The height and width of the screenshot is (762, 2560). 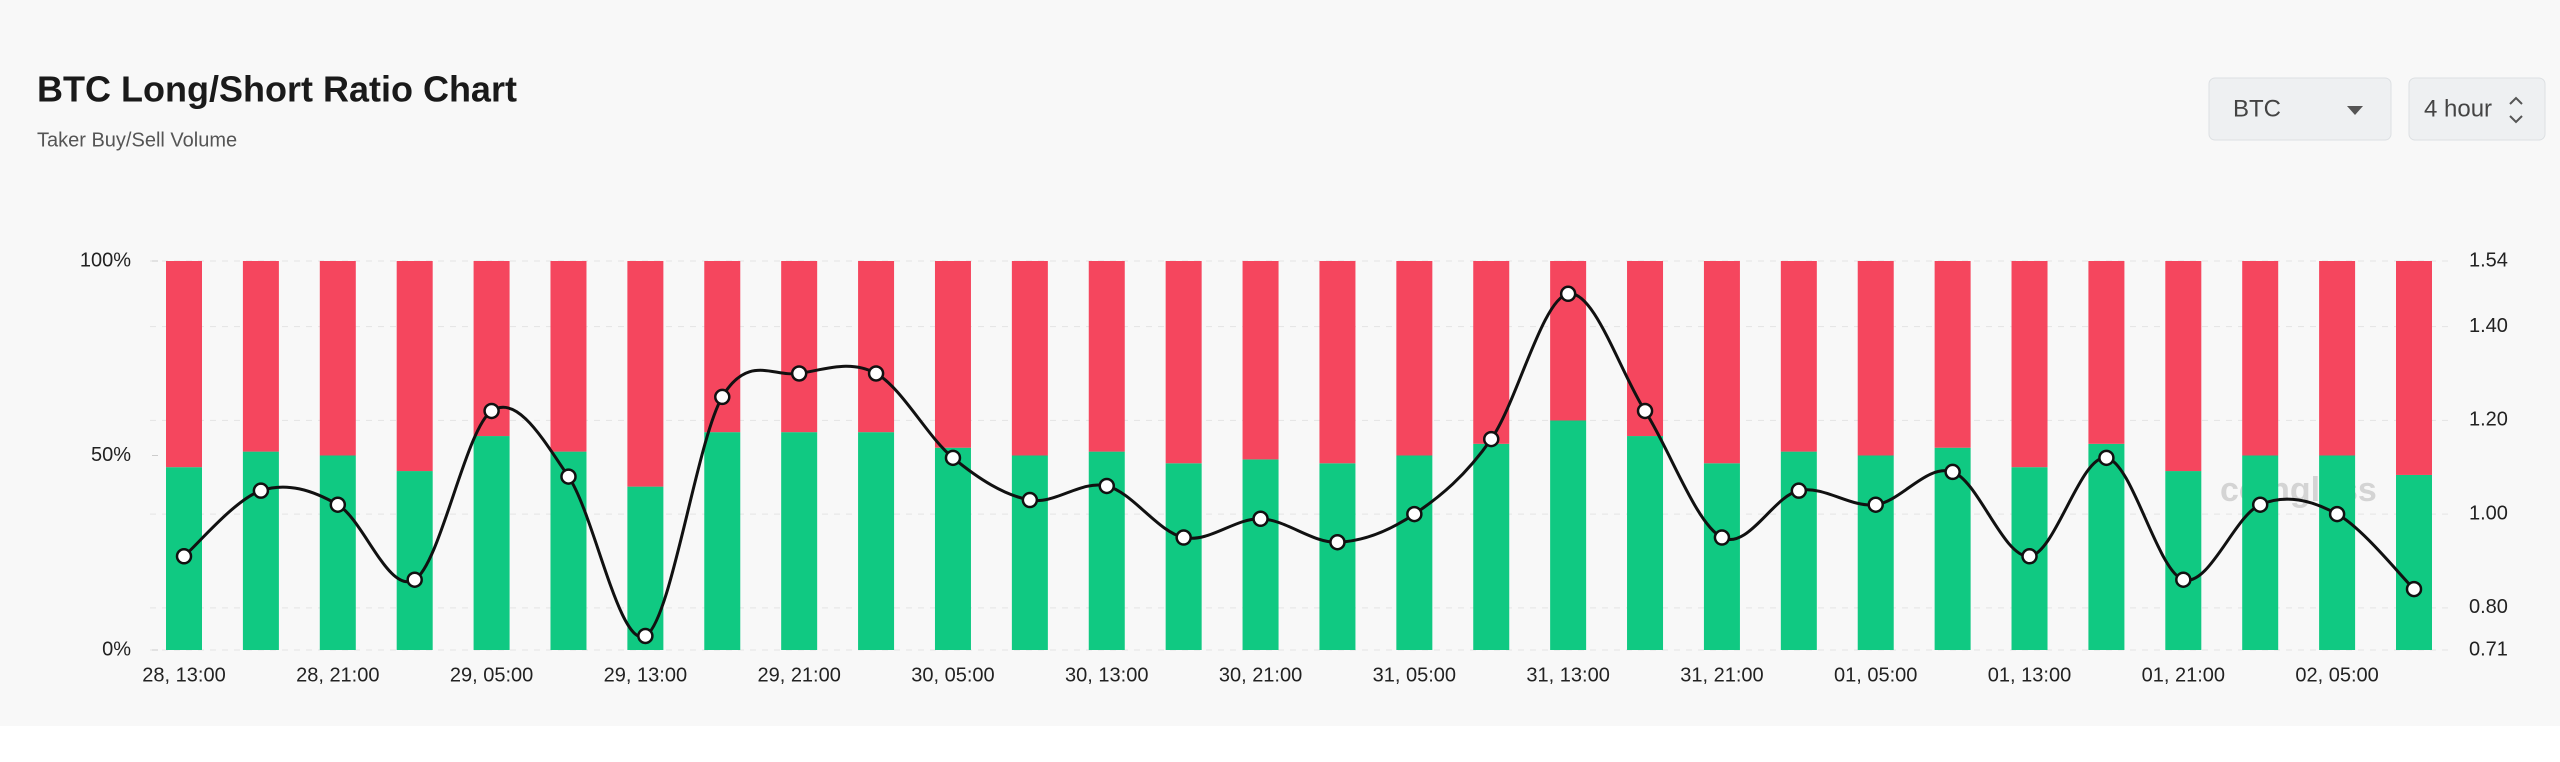 I want to click on x-tick-label: 31, 21:00, so click(x=1721, y=675).